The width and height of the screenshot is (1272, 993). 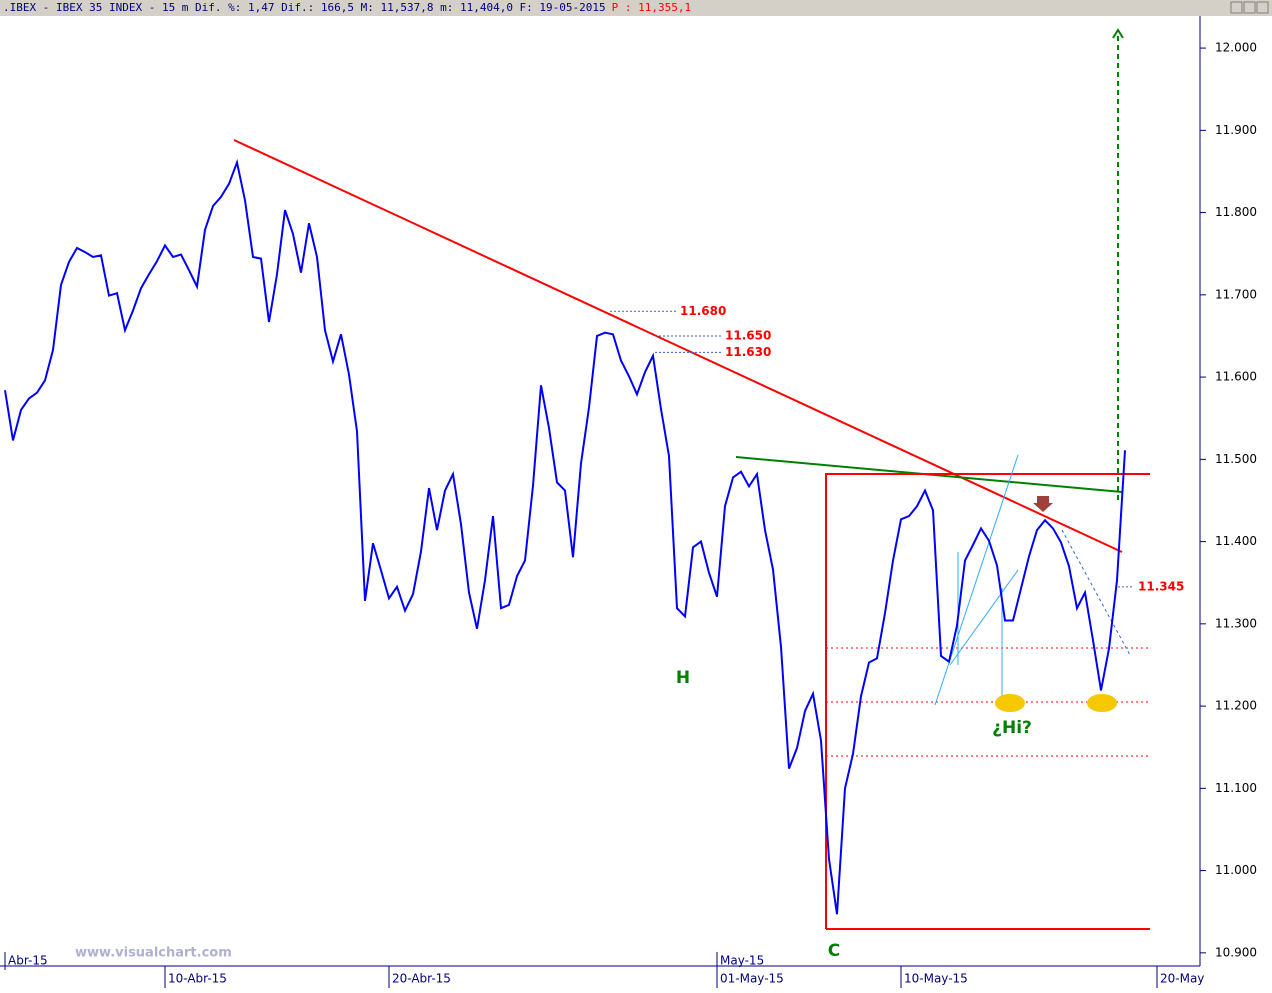 I want to click on x-tick-label: 01-May-15, so click(x=752, y=979).